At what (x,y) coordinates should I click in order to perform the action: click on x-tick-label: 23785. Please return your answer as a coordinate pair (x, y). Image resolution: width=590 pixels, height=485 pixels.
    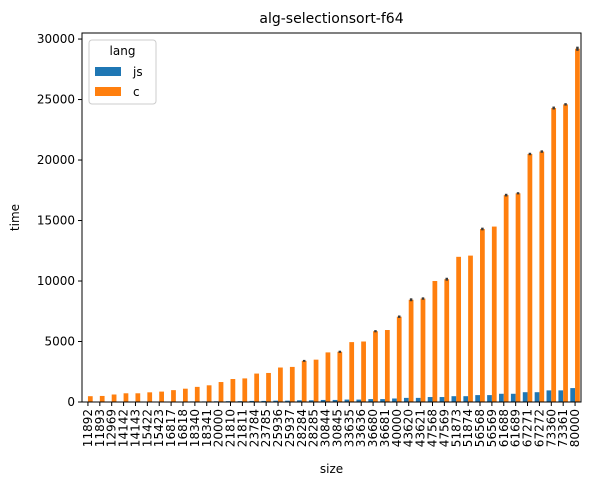
    Looking at the image, I should click on (266, 428).